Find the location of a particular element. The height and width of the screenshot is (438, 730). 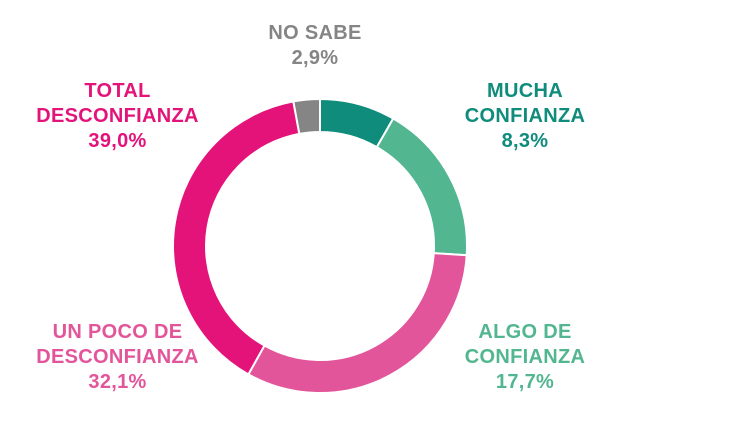

label-line: ALGO DE is located at coordinates (525, 332).